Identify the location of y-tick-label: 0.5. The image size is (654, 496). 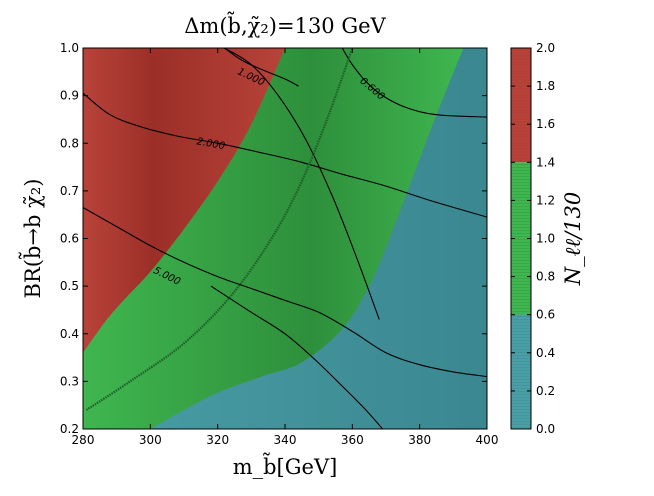
(69, 286).